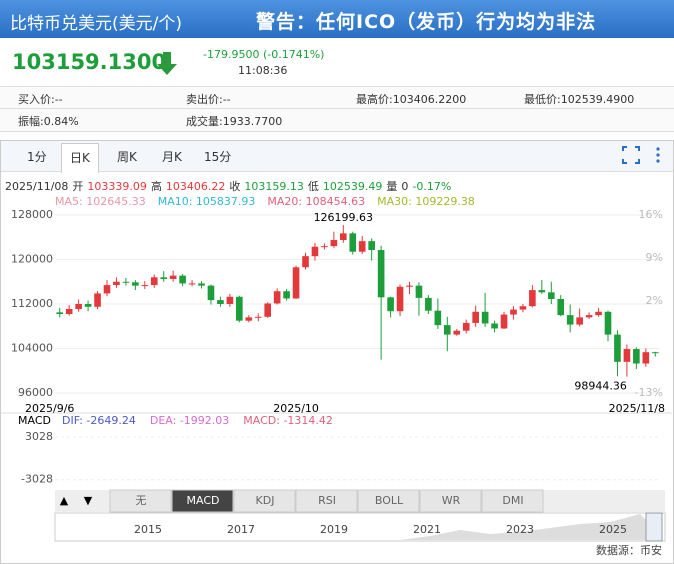 This screenshot has width=674, height=564. Describe the element at coordinates (520, 529) in the screenshot. I see `nav-year: 2023` at that location.